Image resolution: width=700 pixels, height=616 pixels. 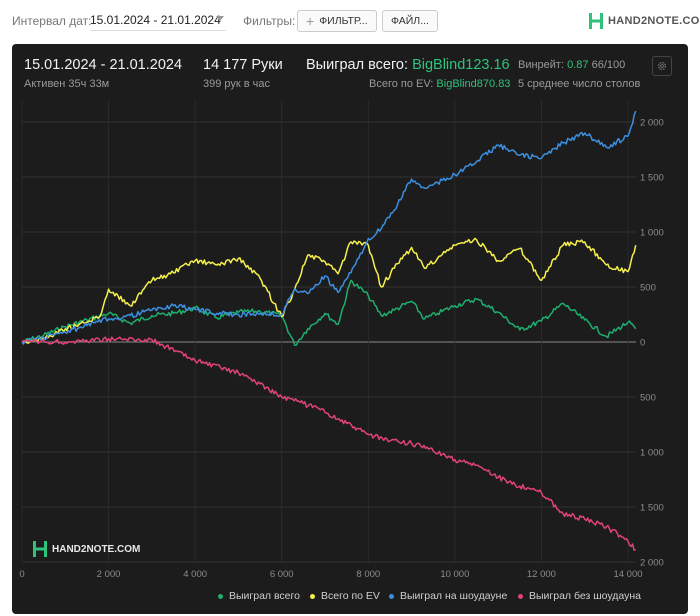 I want to click on legend-label-showdown: Выиграл на шоудауне, so click(x=454, y=596).